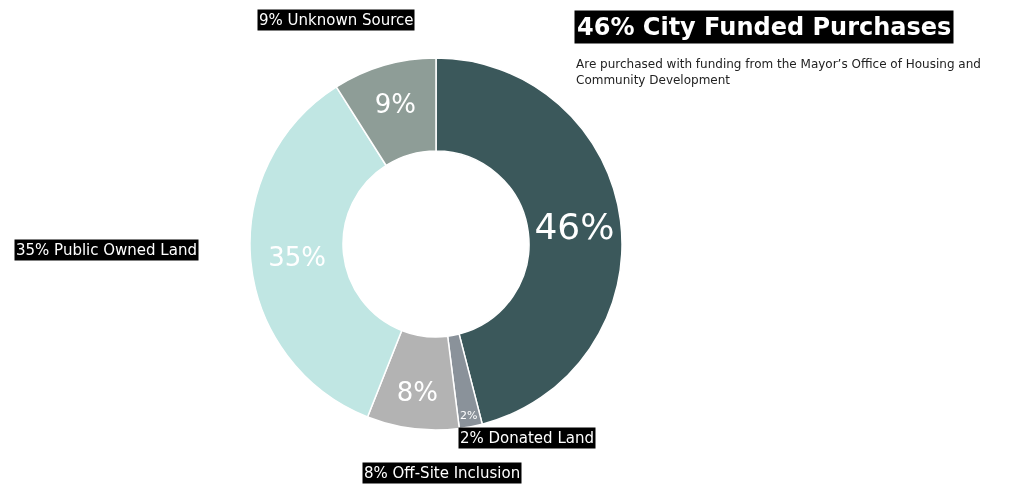 The height and width of the screenshot is (487, 1035). I want to click on data-label: 46%, so click(574, 227).